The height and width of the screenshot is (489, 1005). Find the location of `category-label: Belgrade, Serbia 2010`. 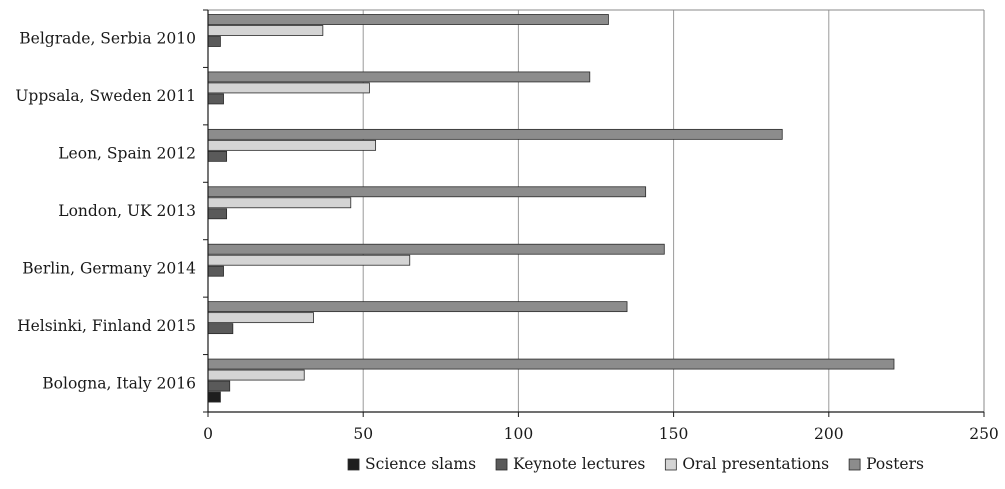

category-label: Belgrade, Serbia 2010 is located at coordinates (107, 39).